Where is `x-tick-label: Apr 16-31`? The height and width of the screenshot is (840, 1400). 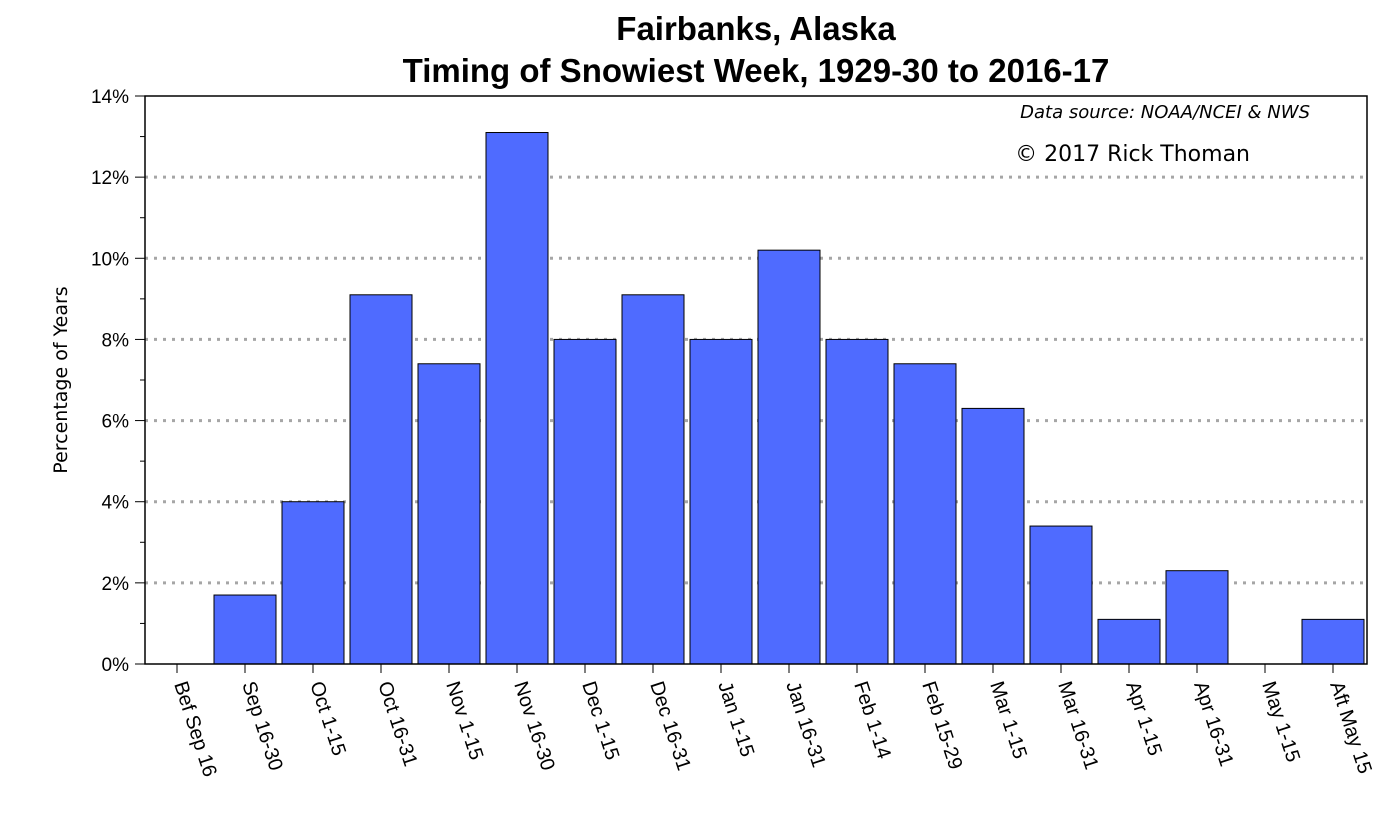 x-tick-label: Apr 16-31 is located at coordinates (1213, 724).